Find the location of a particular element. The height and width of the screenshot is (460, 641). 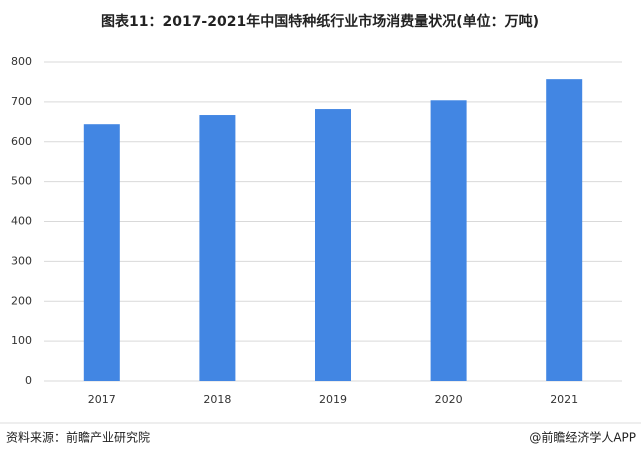

x-tick-label: 2021 is located at coordinates (564, 399).